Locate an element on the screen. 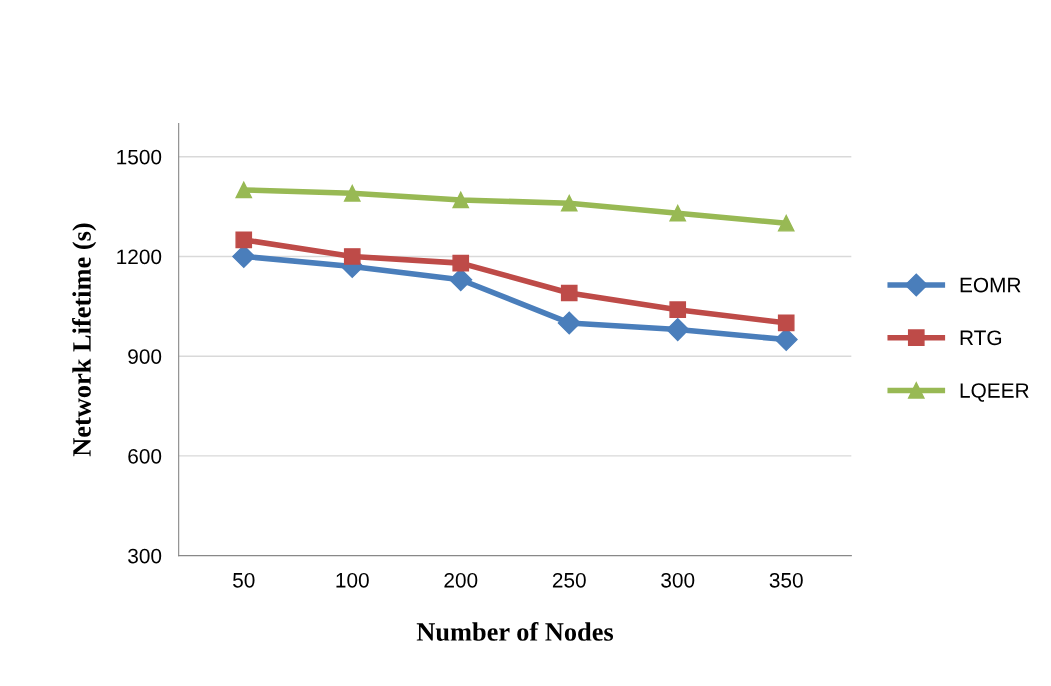  x-tick-label: 300 is located at coordinates (678, 580).